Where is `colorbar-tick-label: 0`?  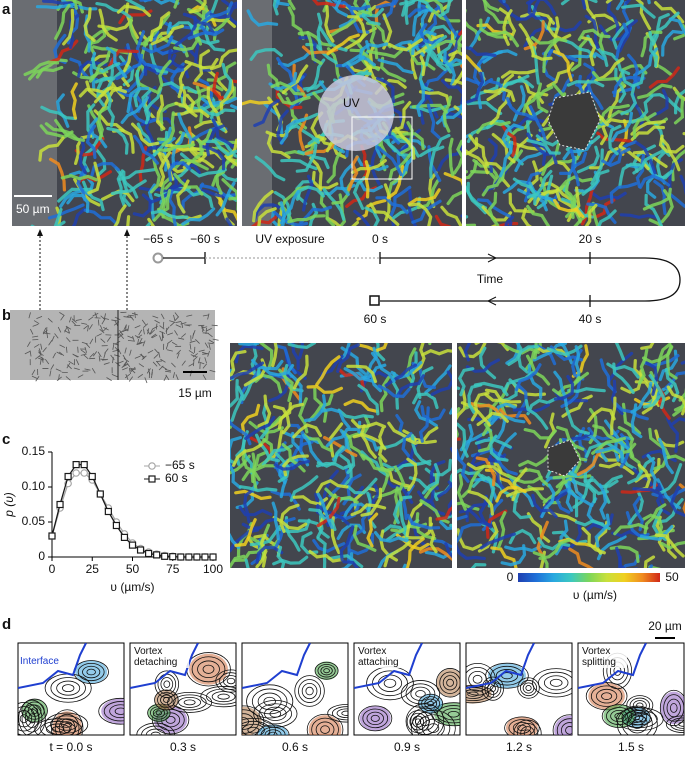
colorbar-tick-label: 0 is located at coordinates (510, 577).